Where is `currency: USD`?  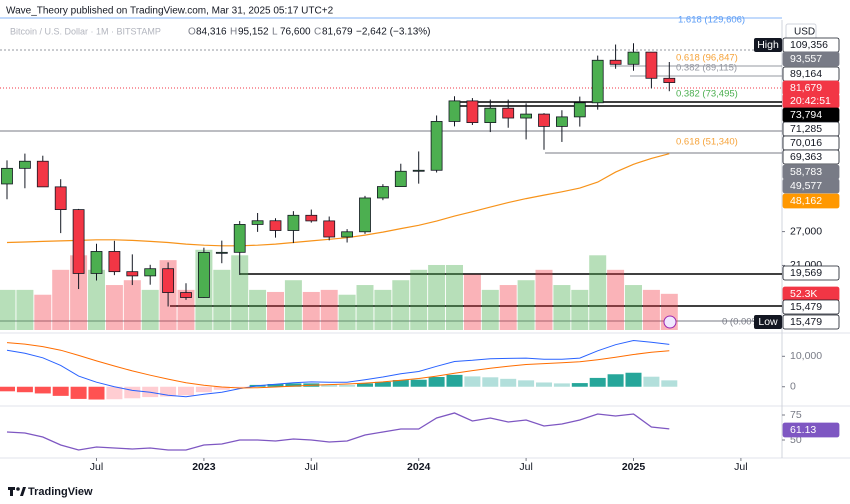 currency: USD is located at coordinates (804, 32).